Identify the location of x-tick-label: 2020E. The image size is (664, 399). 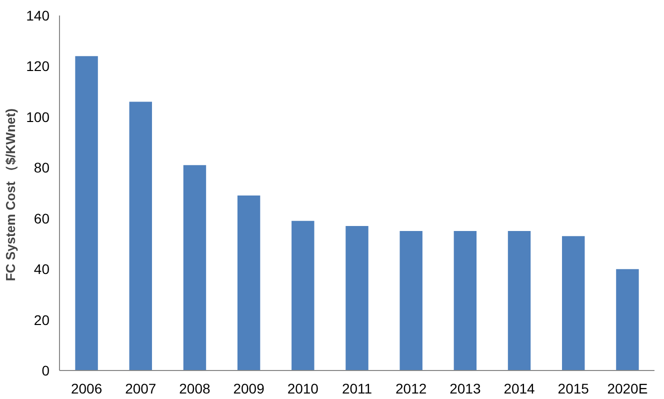
(627, 388).